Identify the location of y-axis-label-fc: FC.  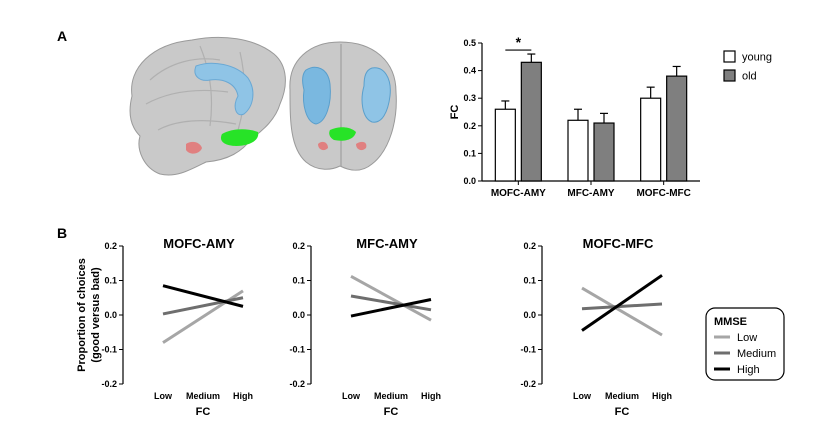
(455, 112).